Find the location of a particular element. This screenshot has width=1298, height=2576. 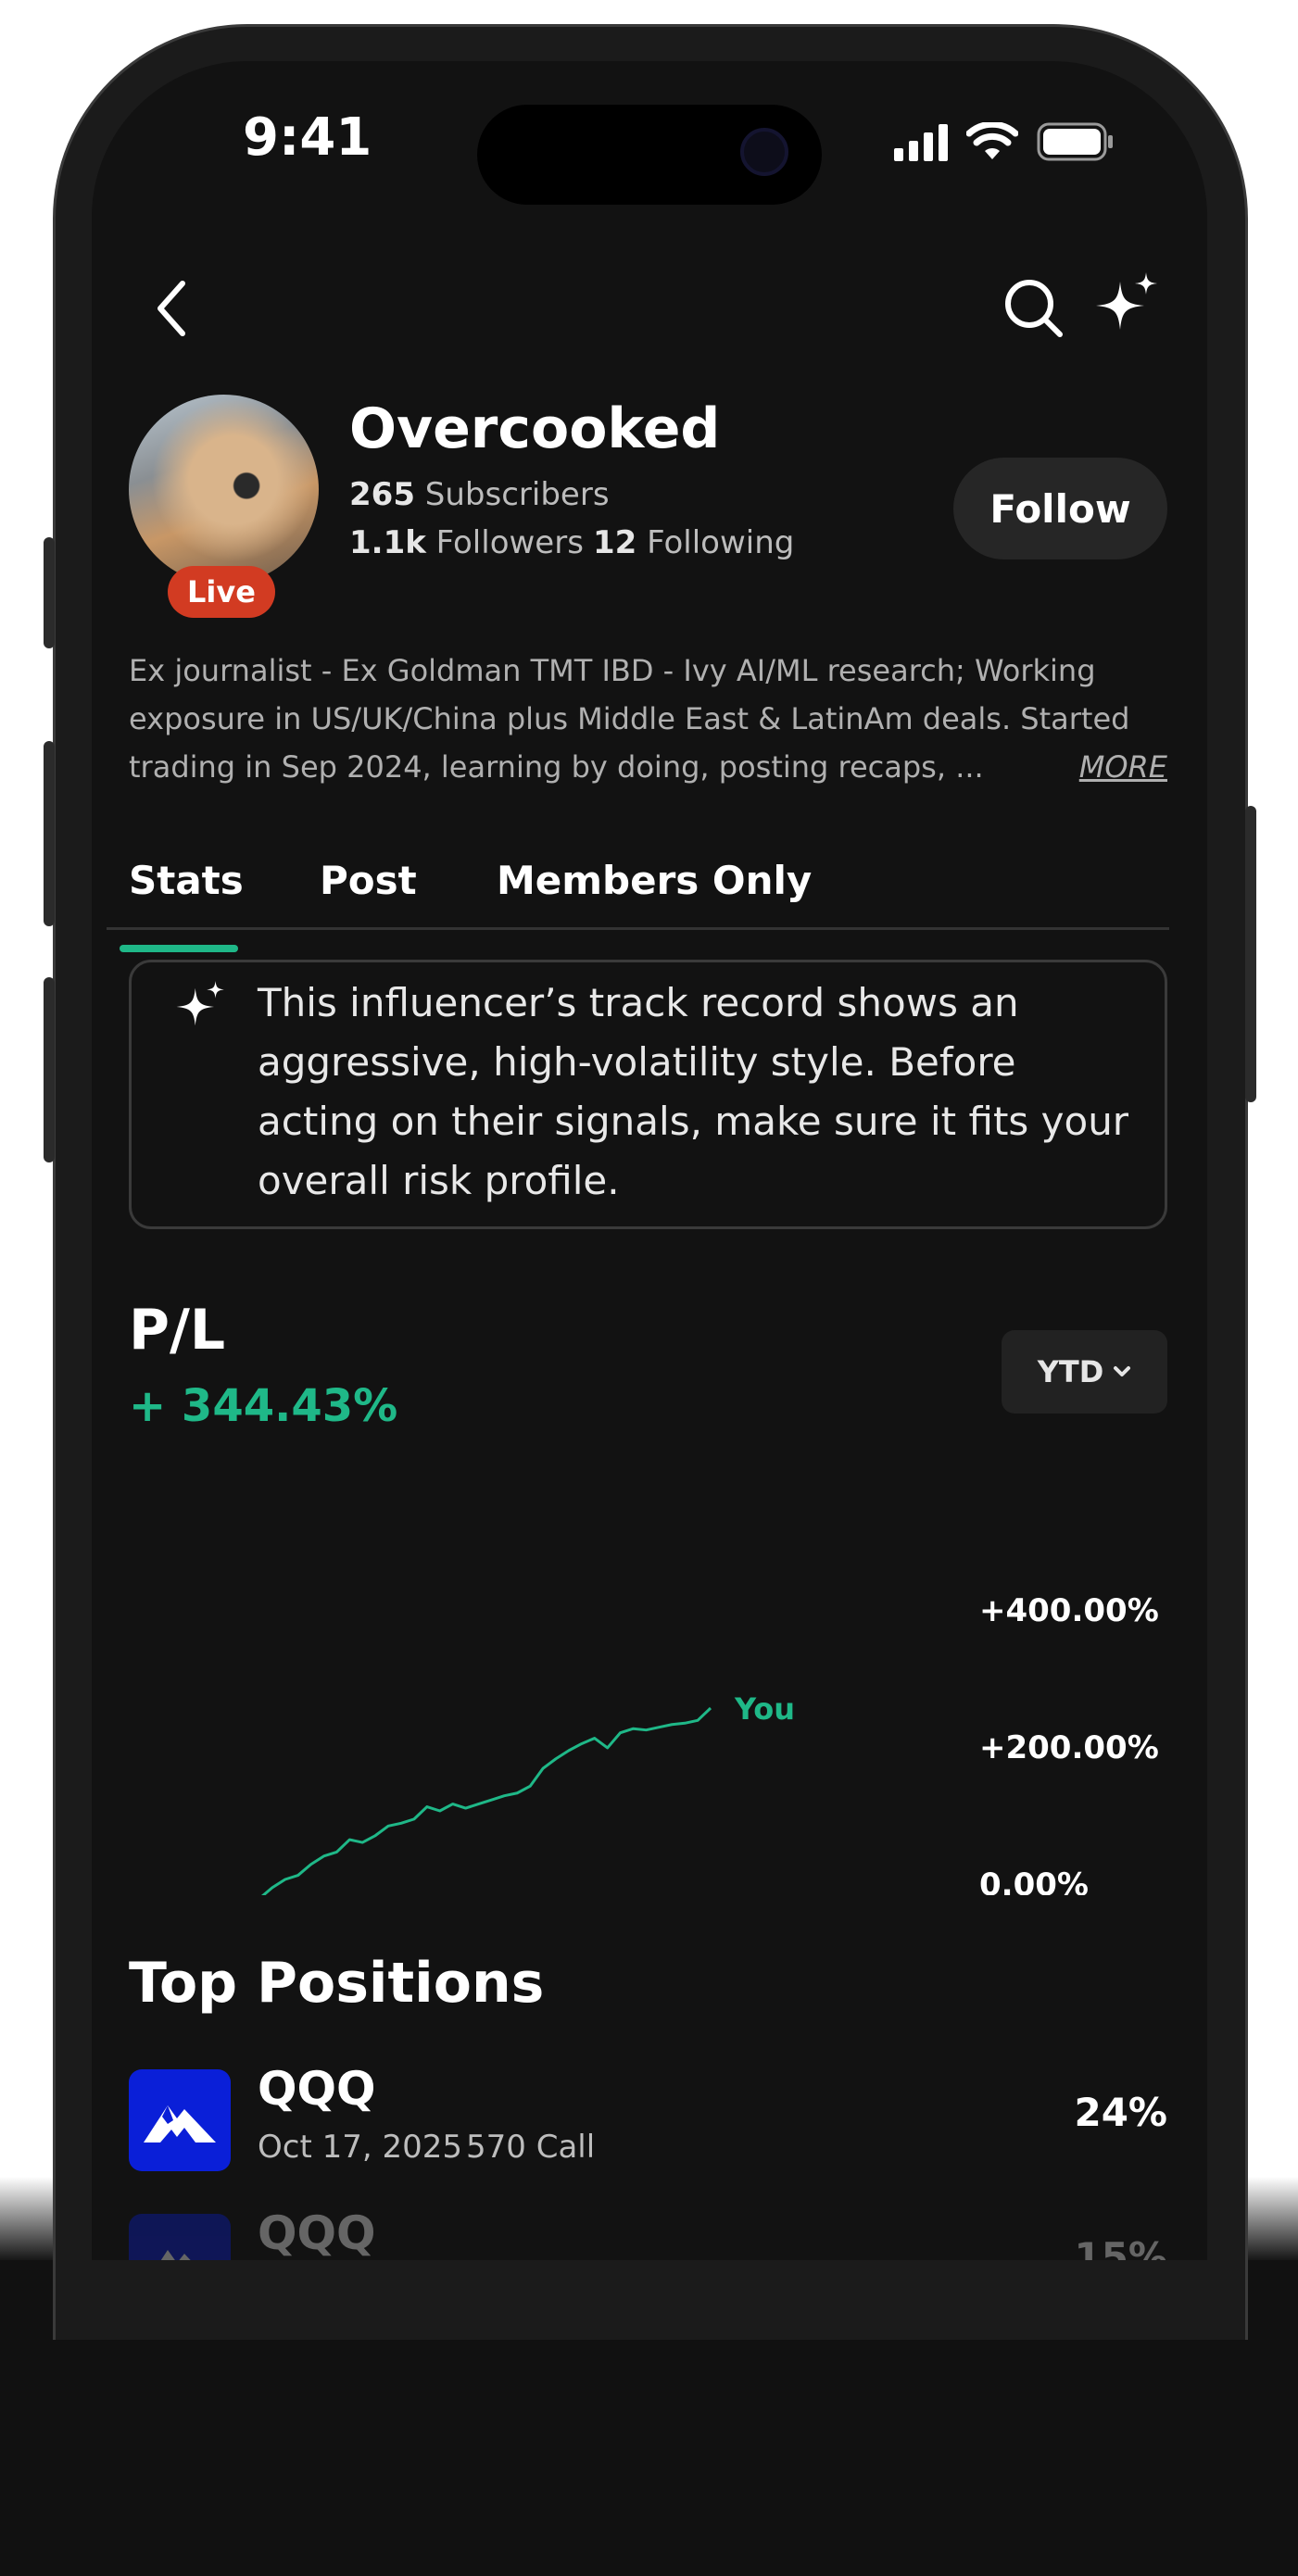

followers-count: 1.1k is located at coordinates (387, 542).